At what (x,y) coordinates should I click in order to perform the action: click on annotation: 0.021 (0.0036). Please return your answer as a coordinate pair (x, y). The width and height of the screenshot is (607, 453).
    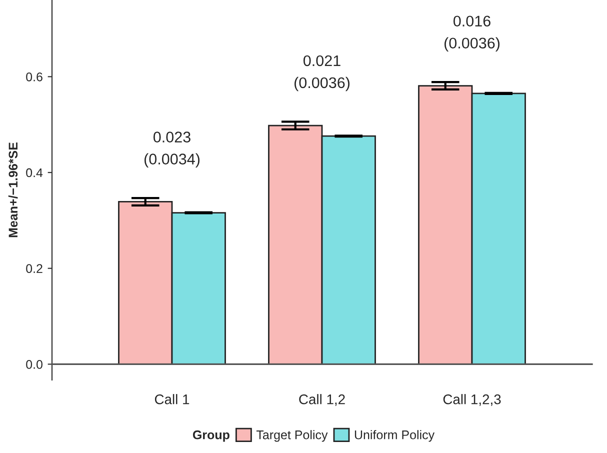
    Looking at the image, I should click on (322, 73).